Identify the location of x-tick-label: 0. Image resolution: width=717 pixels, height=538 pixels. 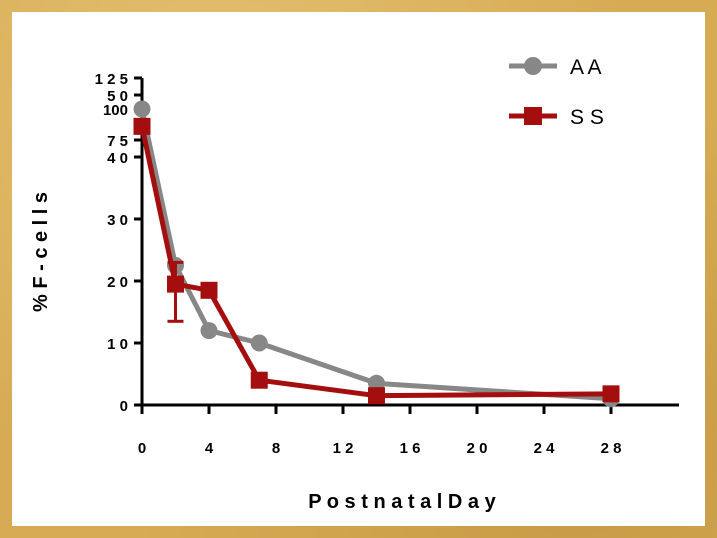
(142, 448).